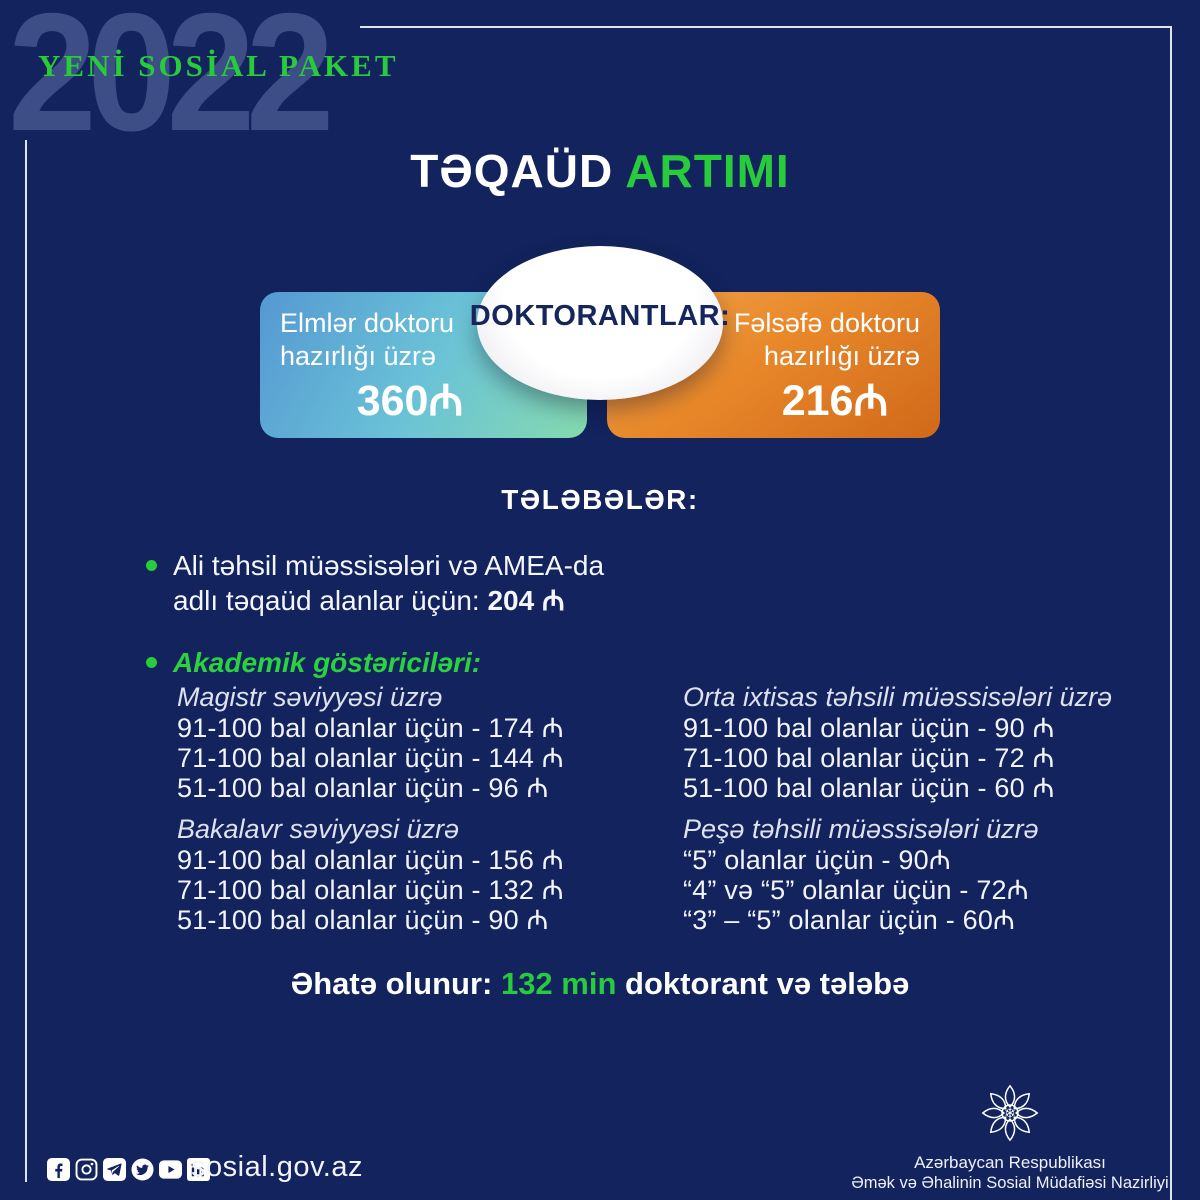 The height and width of the screenshot is (1200, 1200). I want to click on list-line: “5” olanlar üçün - 90₼, so click(817, 860).